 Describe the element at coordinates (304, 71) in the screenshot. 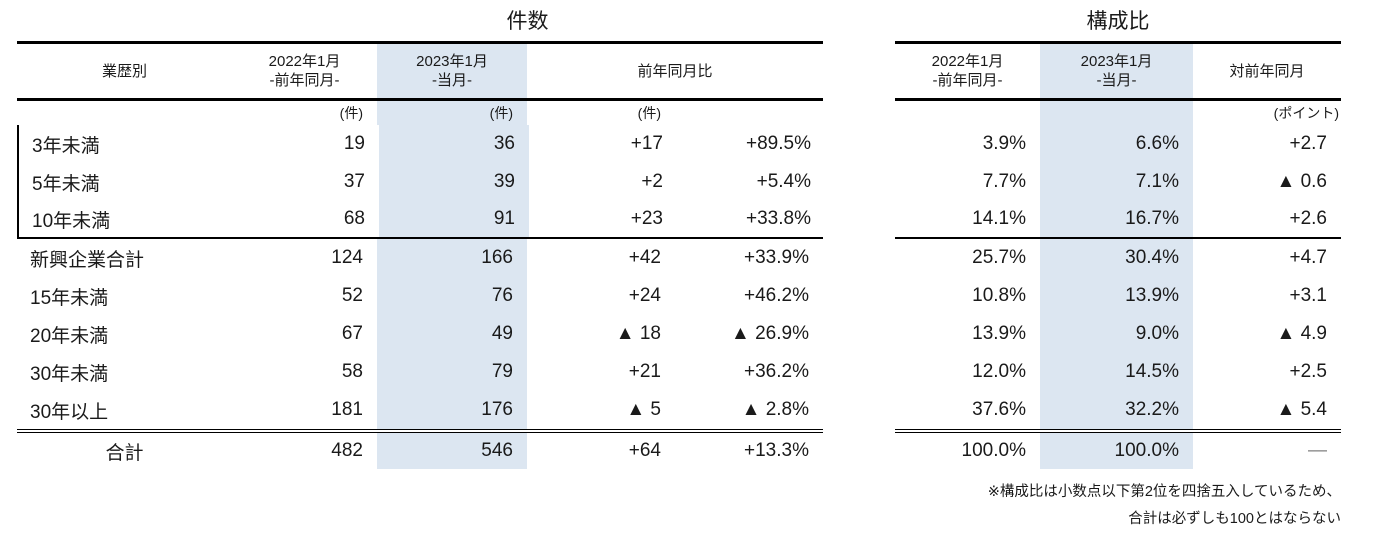

I see `kensuu-col-header-2022: 2022年1月 -前年同月-` at that location.